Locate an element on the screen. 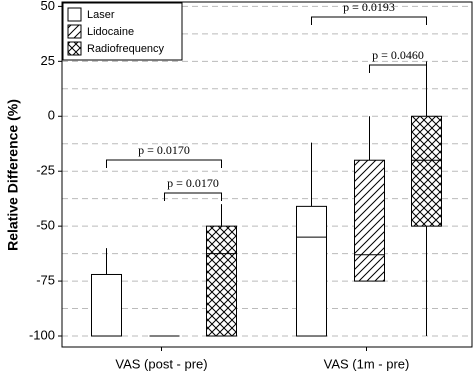 This screenshot has height=379, width=474. y-axis-label: Relative Difference (%) is located at coordinates (13, 175).